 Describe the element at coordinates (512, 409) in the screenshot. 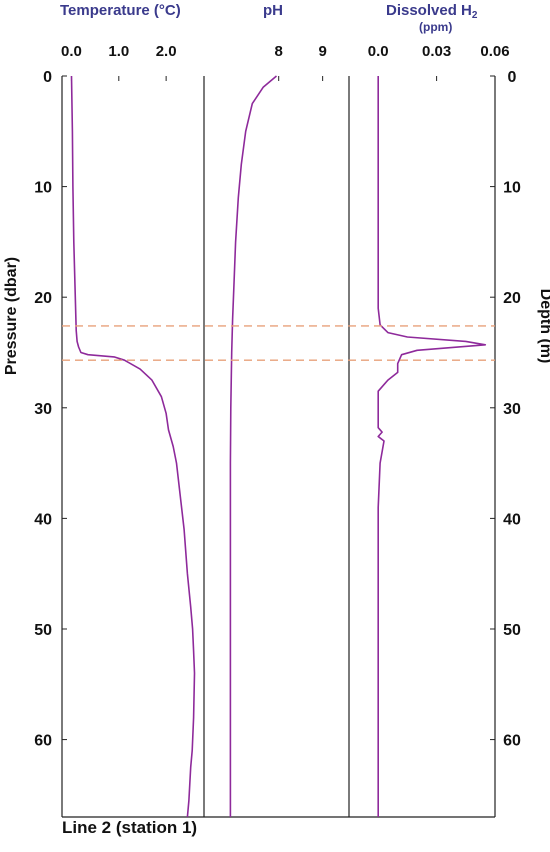

I see `right-y-tick-label: 30` at that location.